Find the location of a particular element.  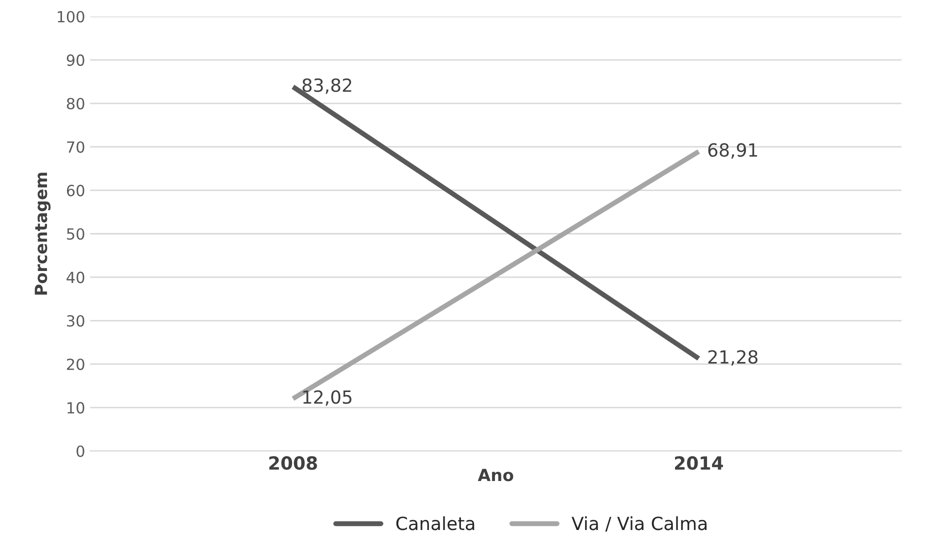

y-tick-label: 90 is located at coordinates (75, 60).